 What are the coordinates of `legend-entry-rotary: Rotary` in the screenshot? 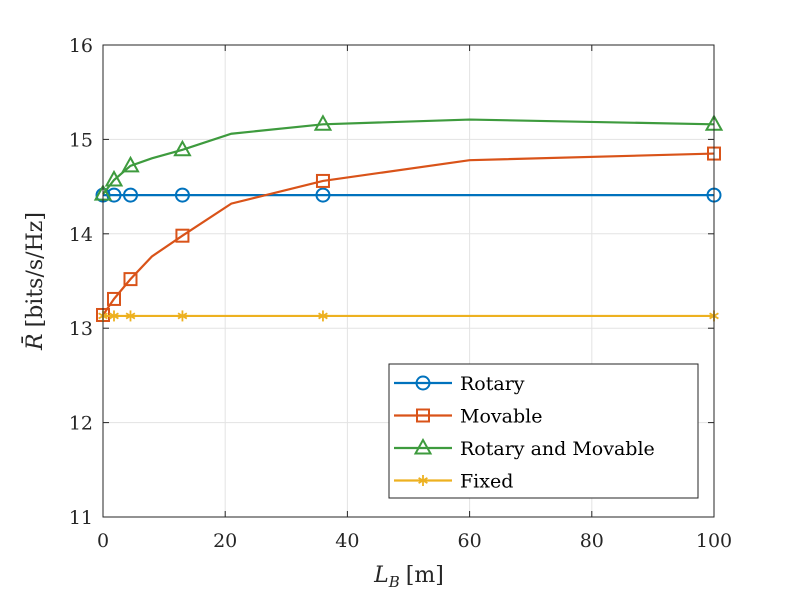 It's located at (459, 384).